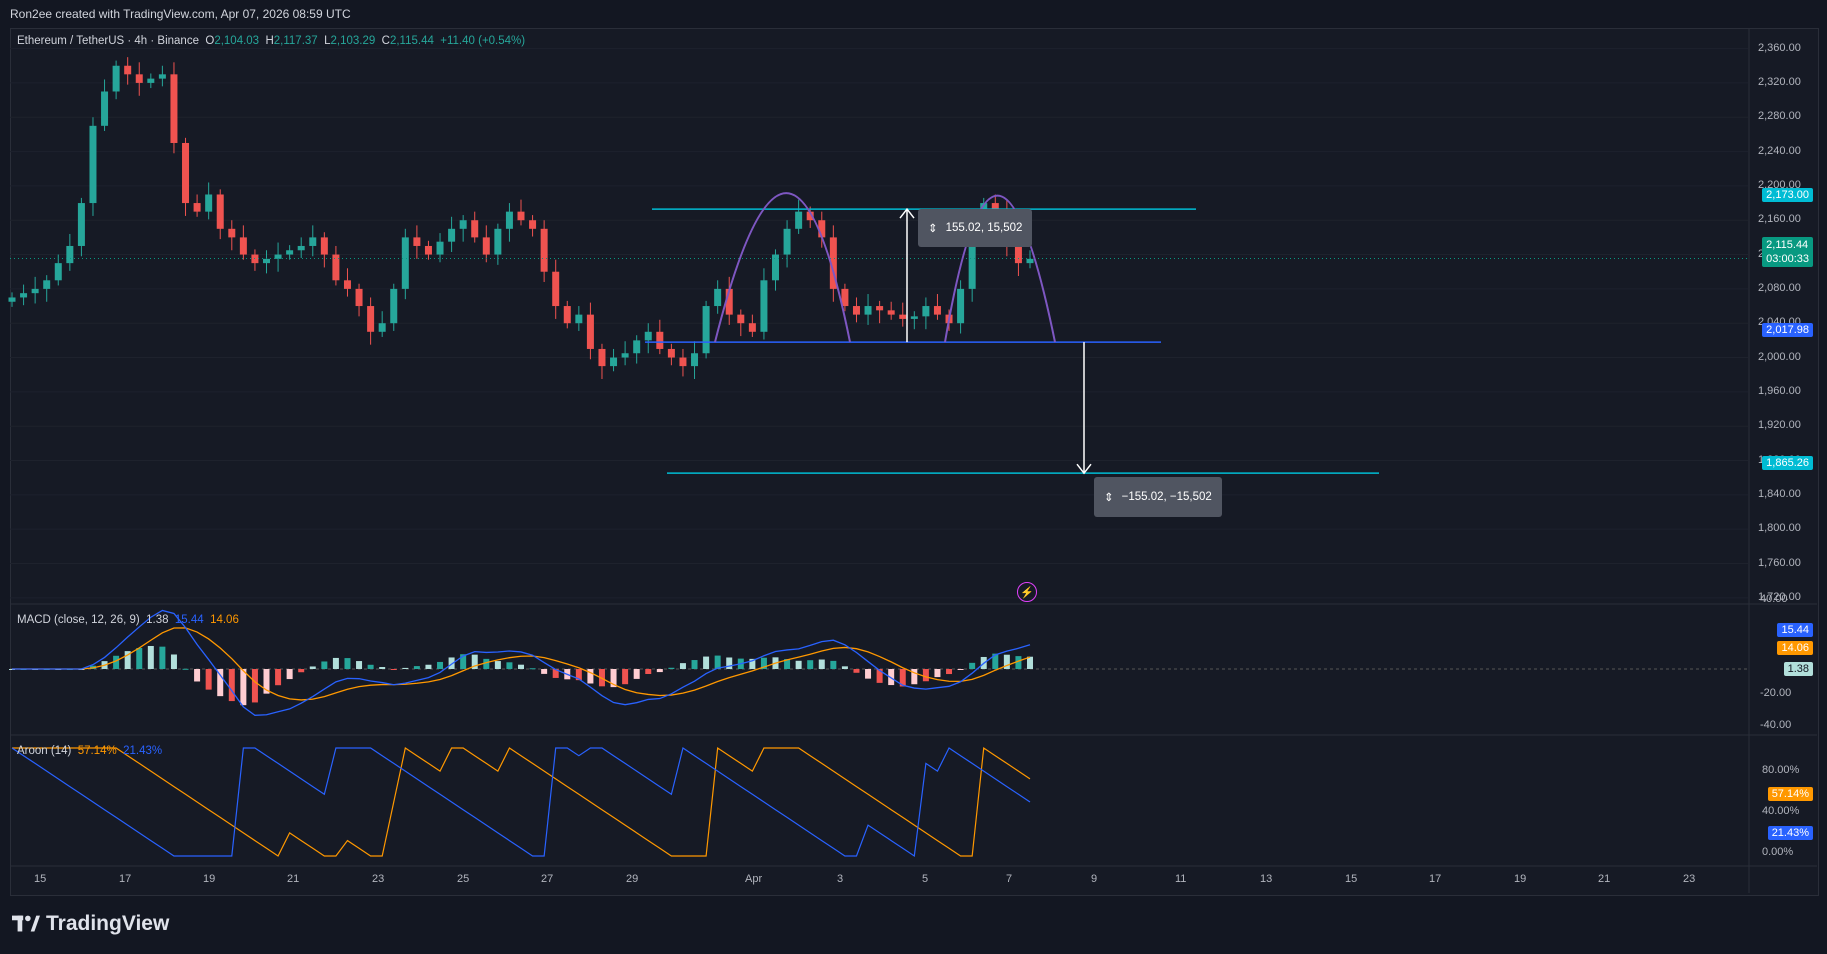 The image size is (1827, 954). Describe the element at coordinates (483, 41) in the screenshot. I see `change-value: +11.40 (+0.54%)` at that location.